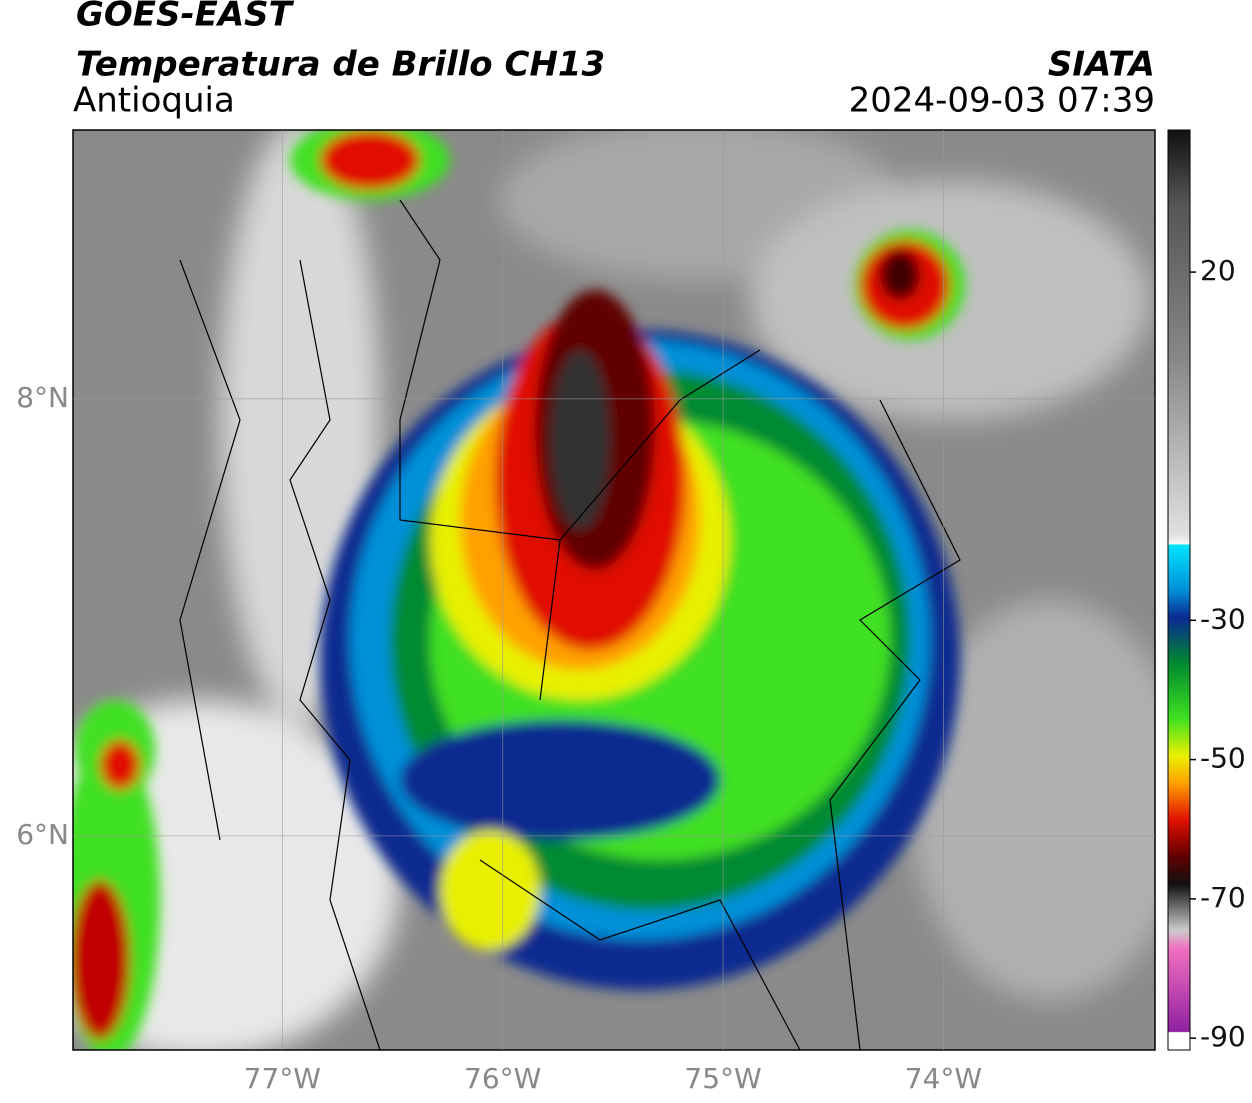  Describe the element at coordinates (1223, 897) in the screenshot. I see `colorbar-tick-label: -70` at that location.